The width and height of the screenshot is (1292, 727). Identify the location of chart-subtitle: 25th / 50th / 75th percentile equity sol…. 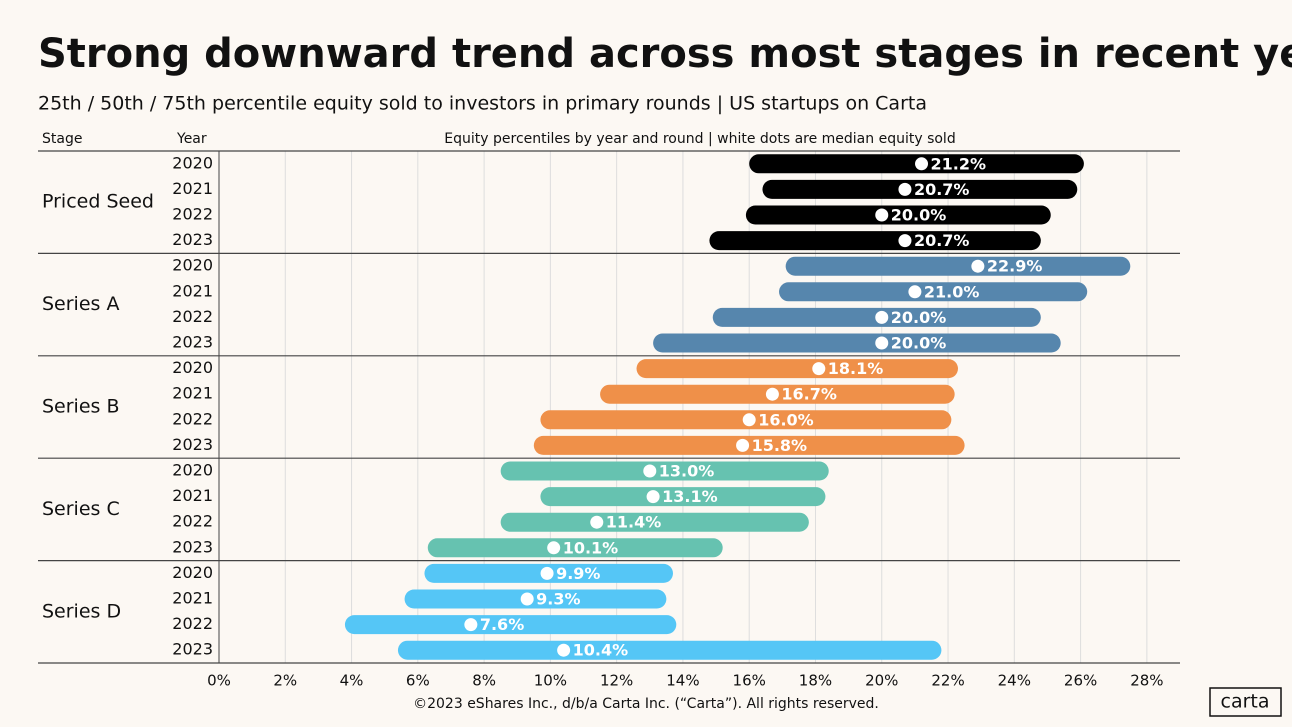
(482, 104).